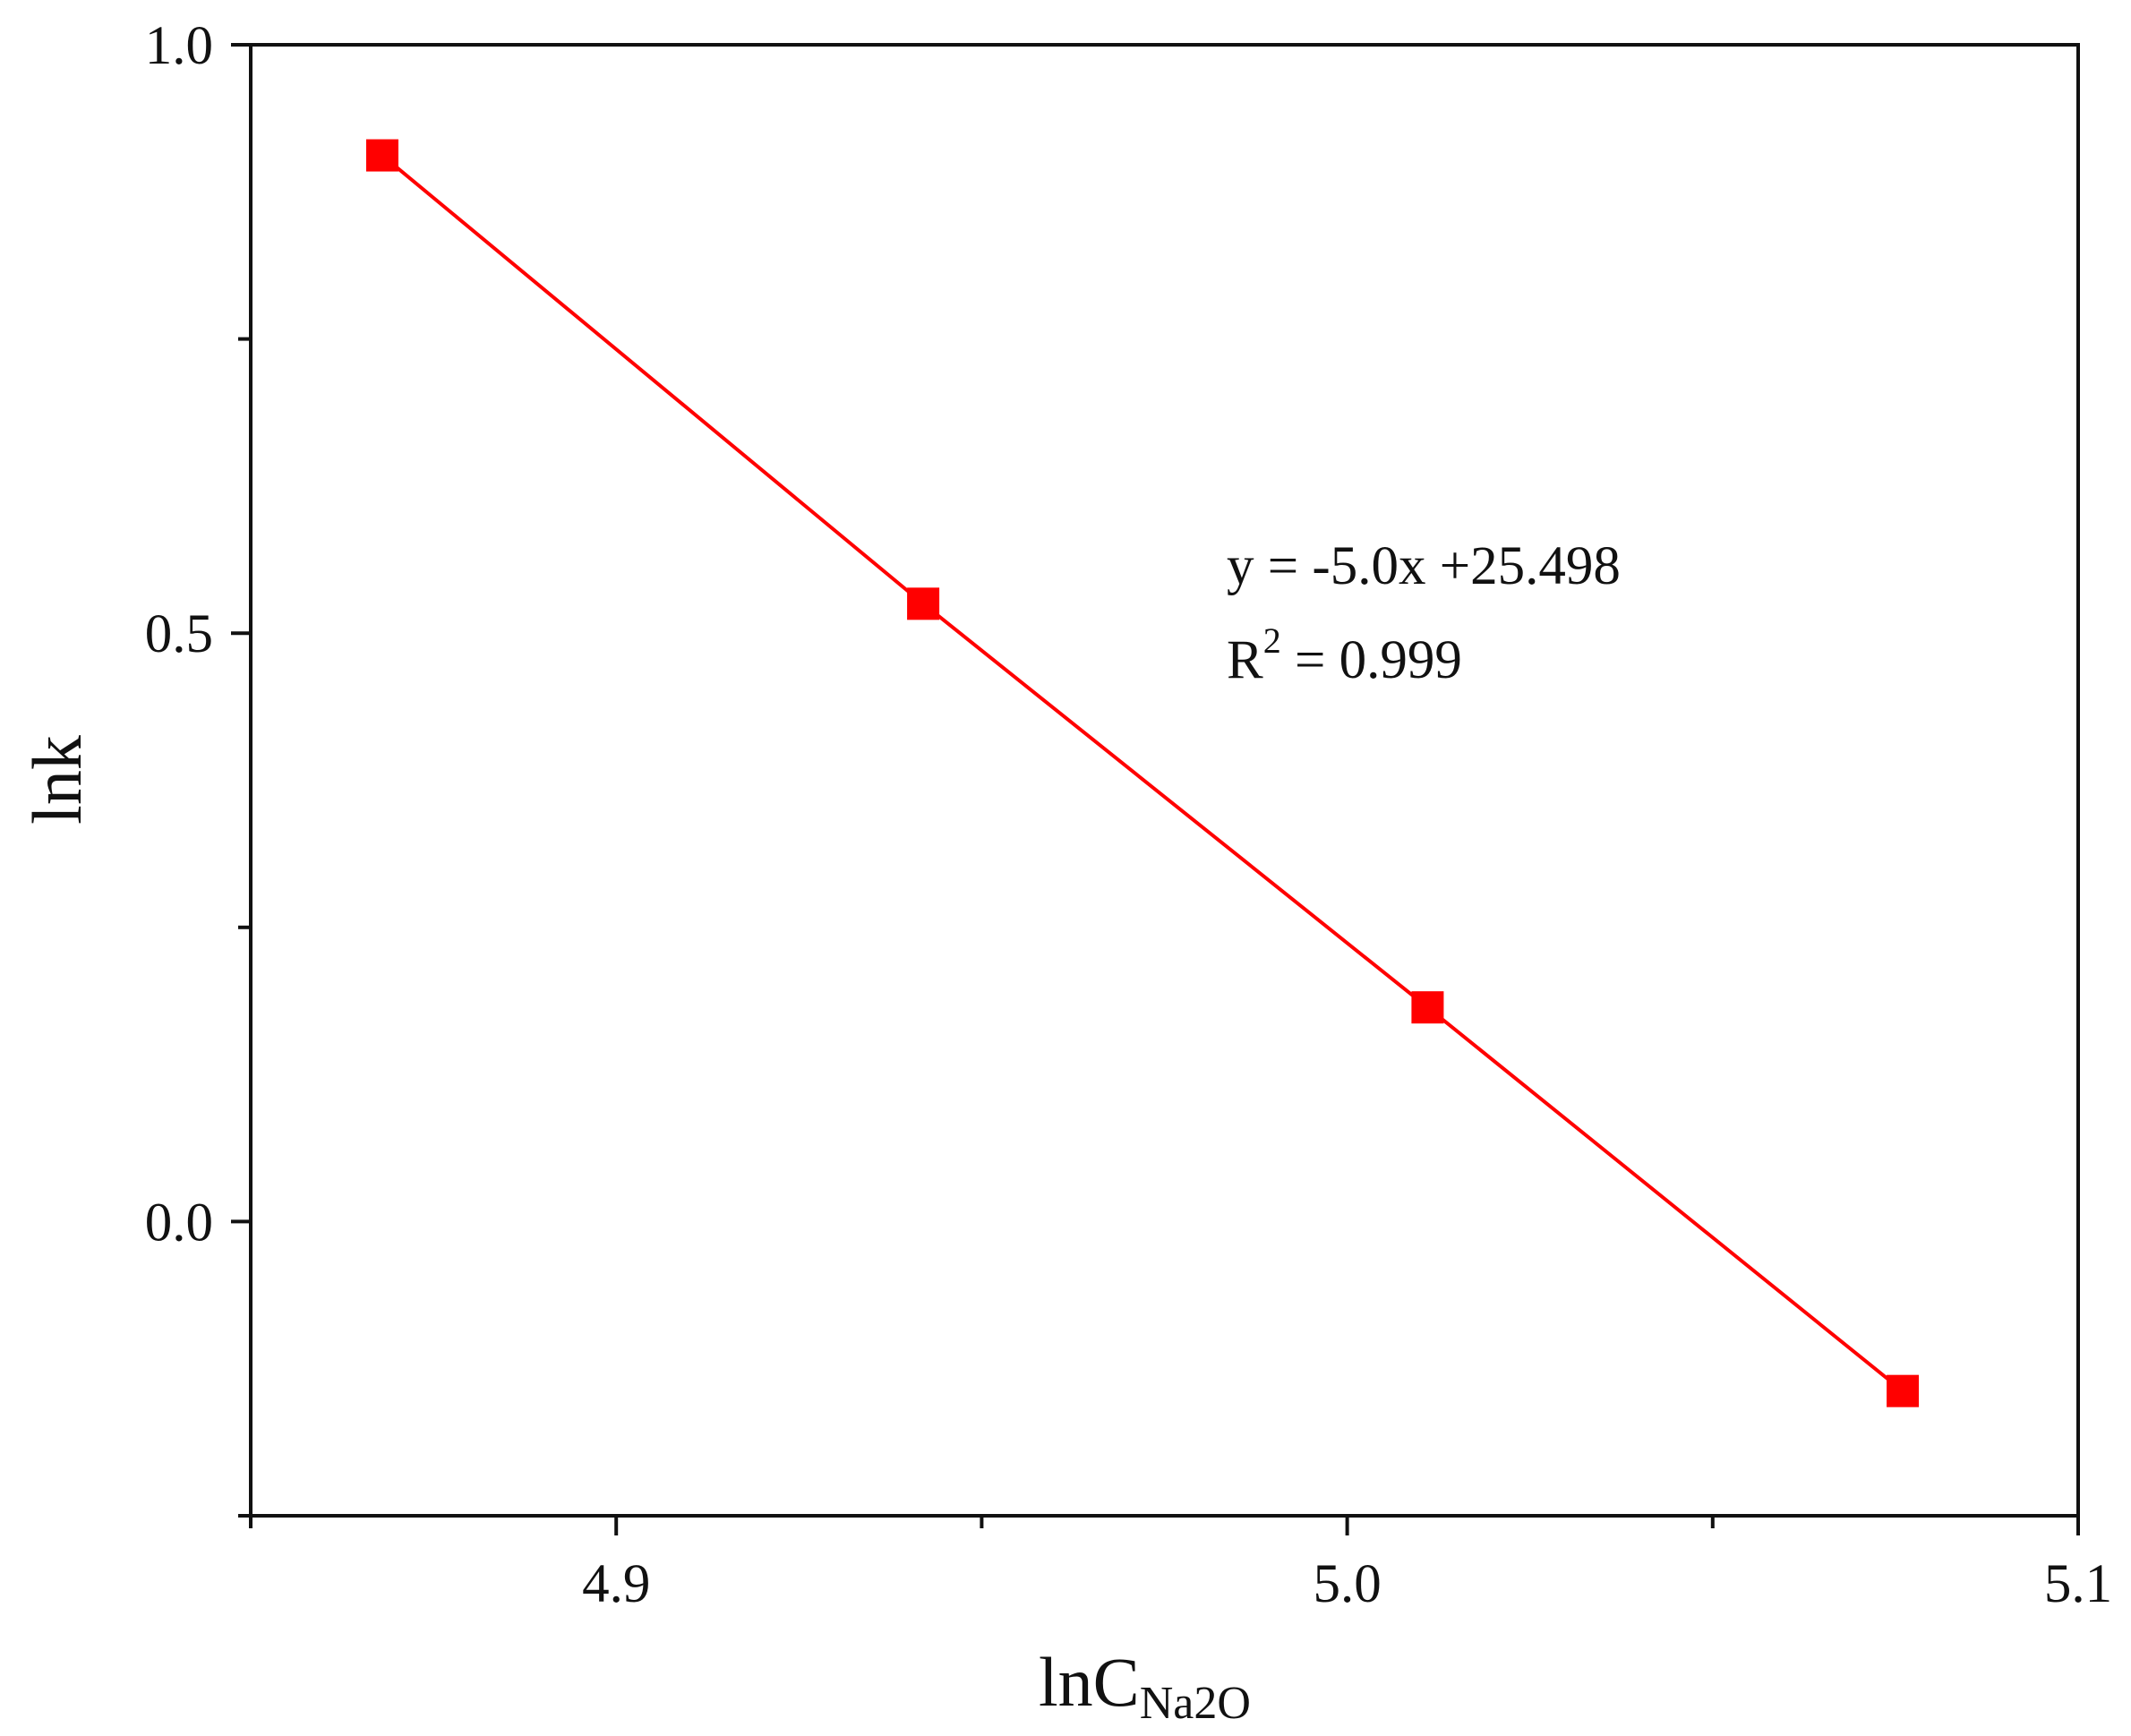  I want to click on x-tick-labels: 4.9 5.0 5.1, so click(1347, 1584).